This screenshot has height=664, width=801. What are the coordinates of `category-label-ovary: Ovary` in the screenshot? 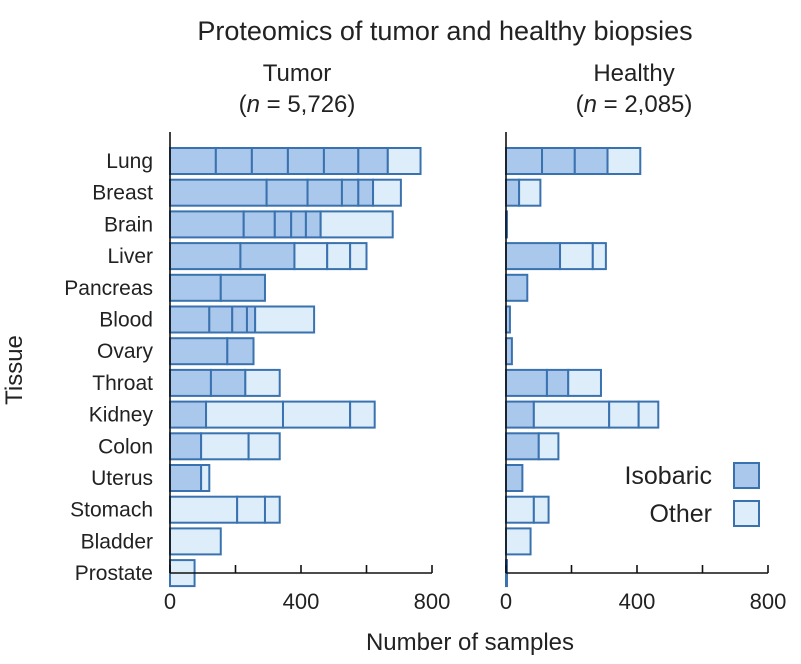 It's located at (125, 351).